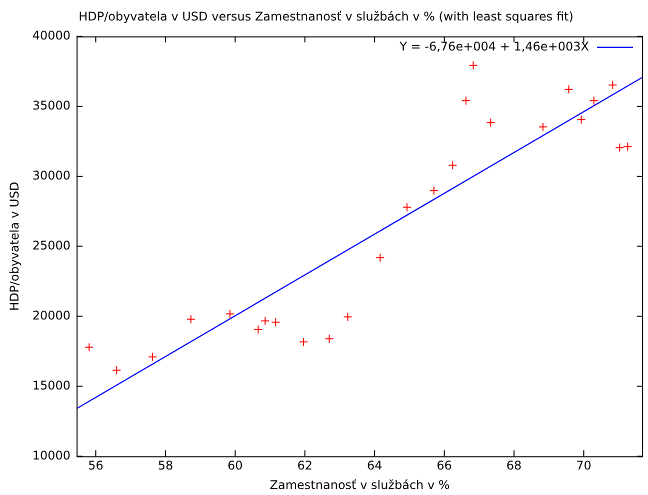  I want to click on y-tick-label: 40000, so click(51, 35).